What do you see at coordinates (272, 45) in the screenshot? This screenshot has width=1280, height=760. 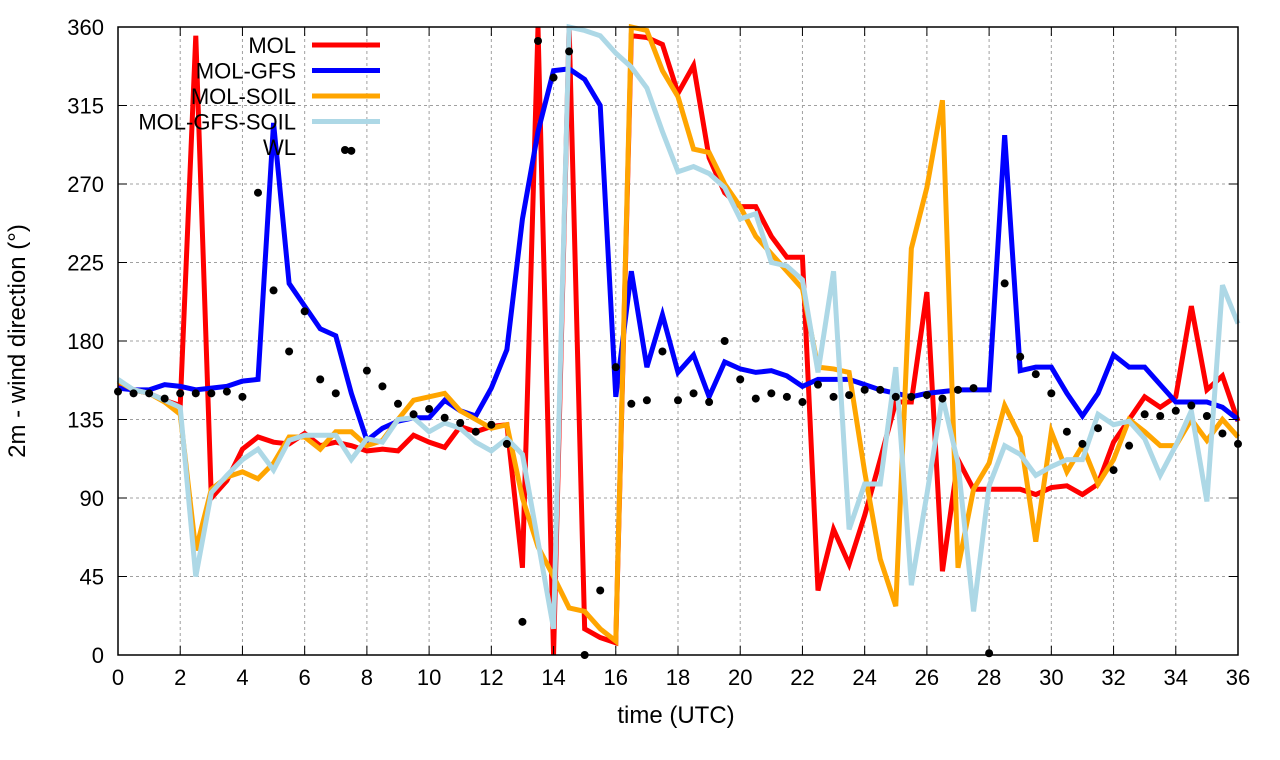 I see `legend-label-mol: MOL` at bounding box center [272, 45].